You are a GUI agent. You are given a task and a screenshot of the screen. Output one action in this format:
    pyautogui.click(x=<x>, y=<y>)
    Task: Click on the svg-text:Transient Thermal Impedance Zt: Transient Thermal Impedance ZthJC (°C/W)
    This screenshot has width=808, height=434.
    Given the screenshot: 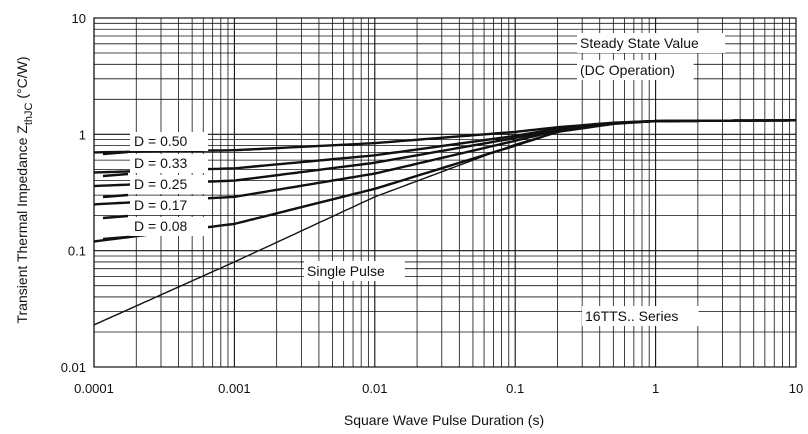 What is the action you would take?
    pyautogui.click(x=24, y=189)
    